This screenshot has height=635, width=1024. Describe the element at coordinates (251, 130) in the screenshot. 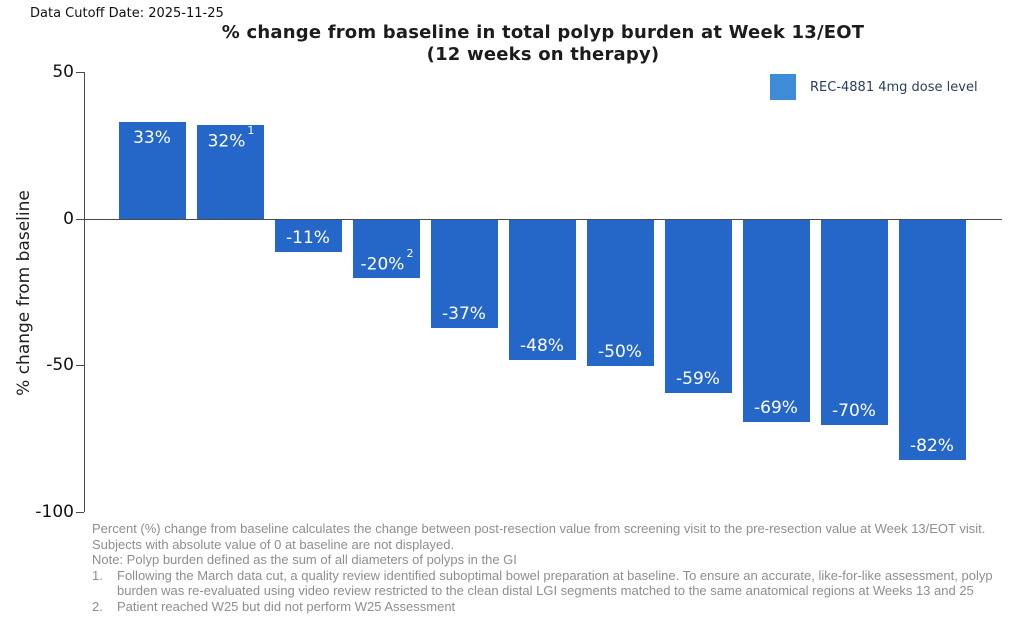

I see `bar-label-superscript: 1` at that location.